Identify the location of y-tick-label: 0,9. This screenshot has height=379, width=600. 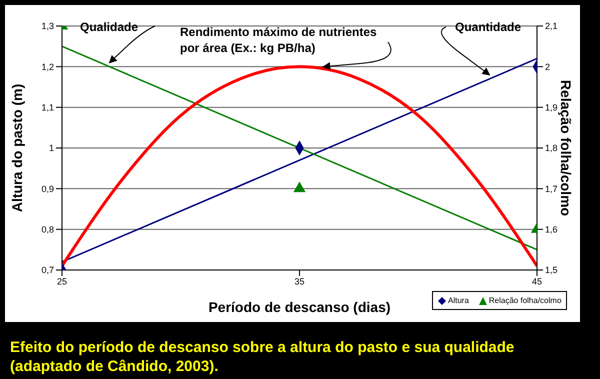
(47, 189).